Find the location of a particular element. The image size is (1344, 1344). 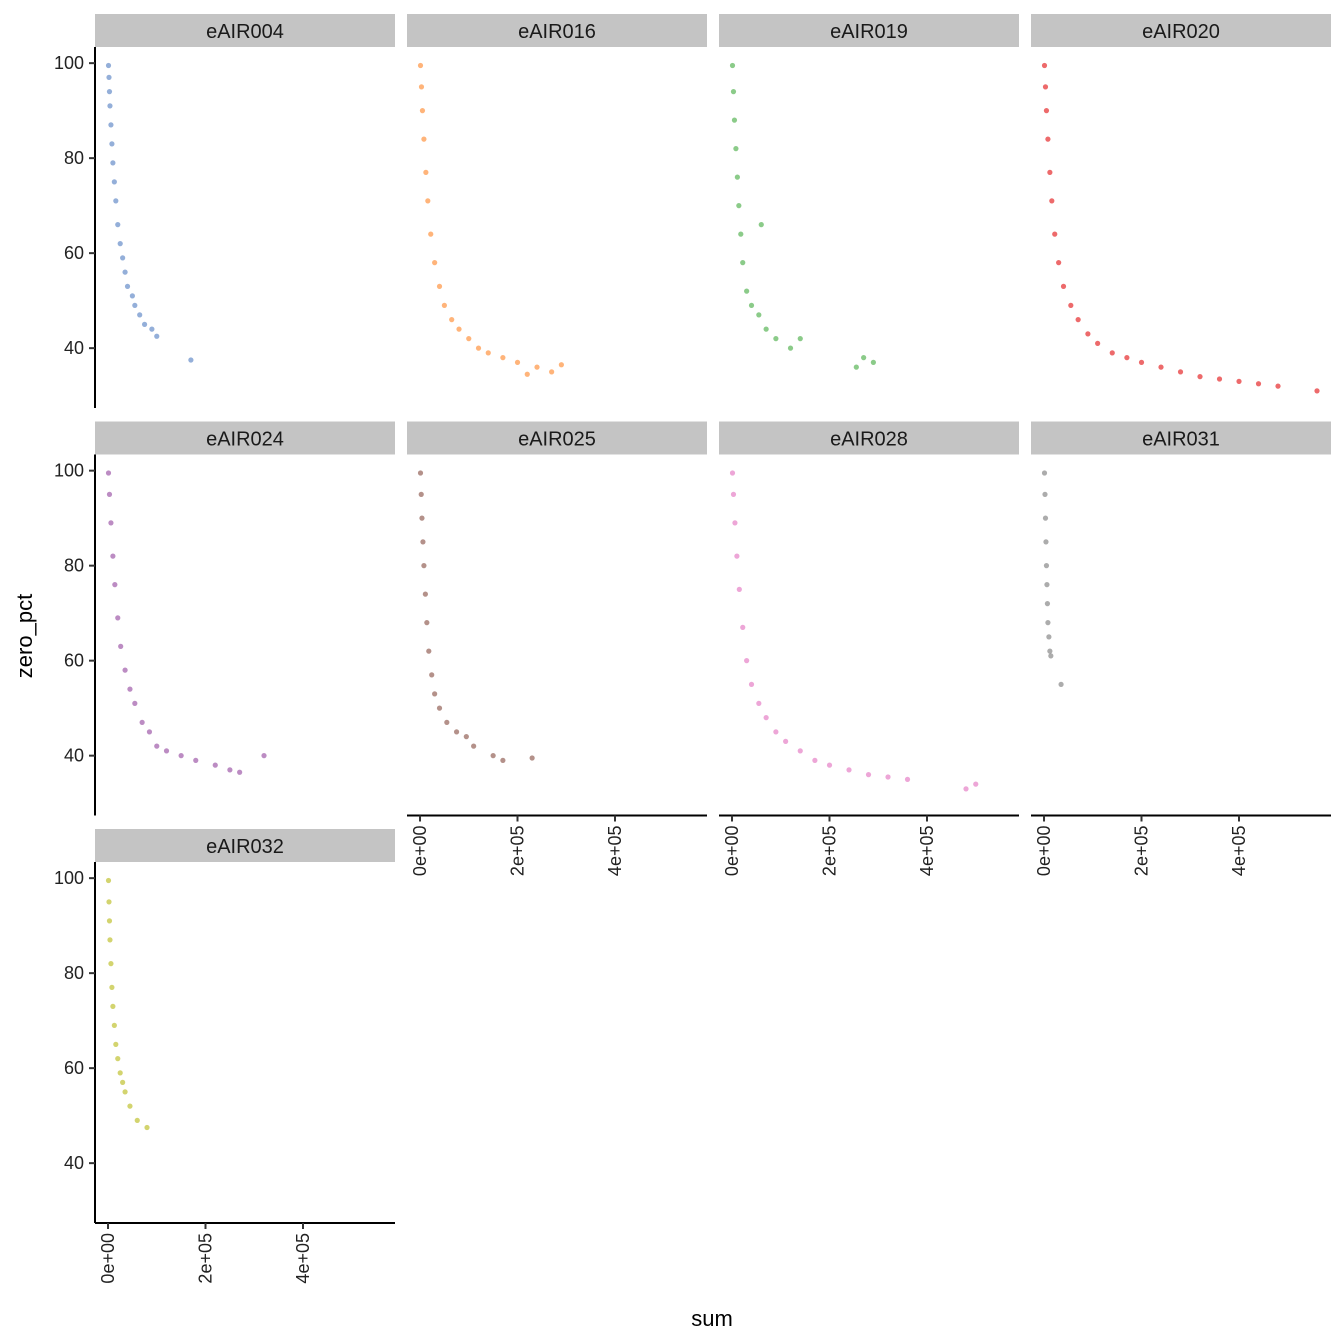

strip-label: eAIR020 is located at coordinates (1181, 32).